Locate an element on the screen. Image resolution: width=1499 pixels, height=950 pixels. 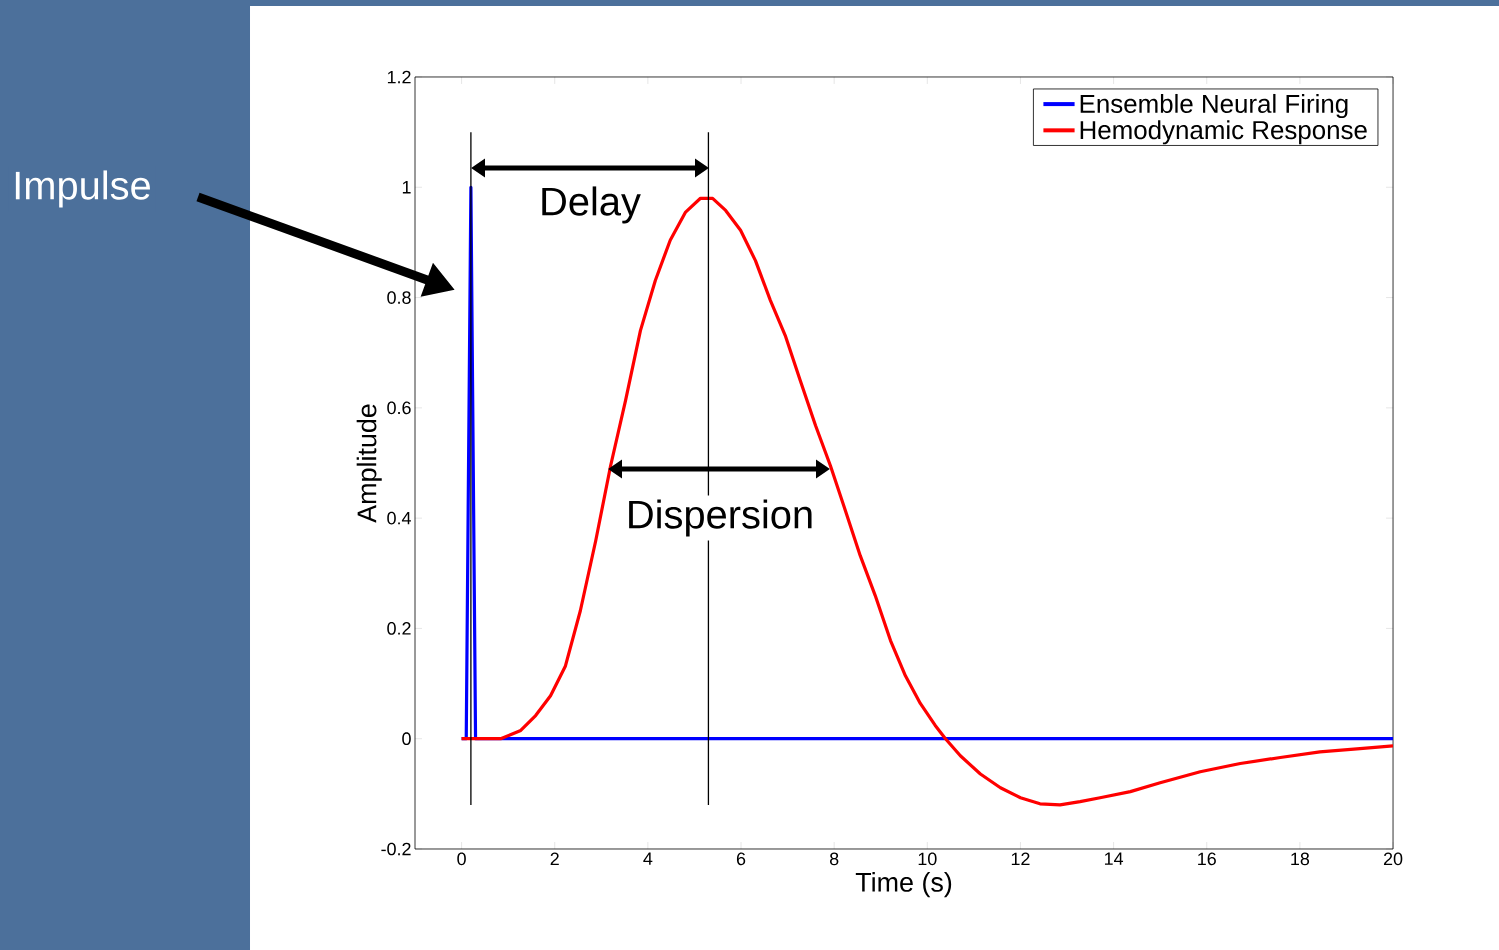
x-tick-label: 16 is located at coordinates (1207, 859).